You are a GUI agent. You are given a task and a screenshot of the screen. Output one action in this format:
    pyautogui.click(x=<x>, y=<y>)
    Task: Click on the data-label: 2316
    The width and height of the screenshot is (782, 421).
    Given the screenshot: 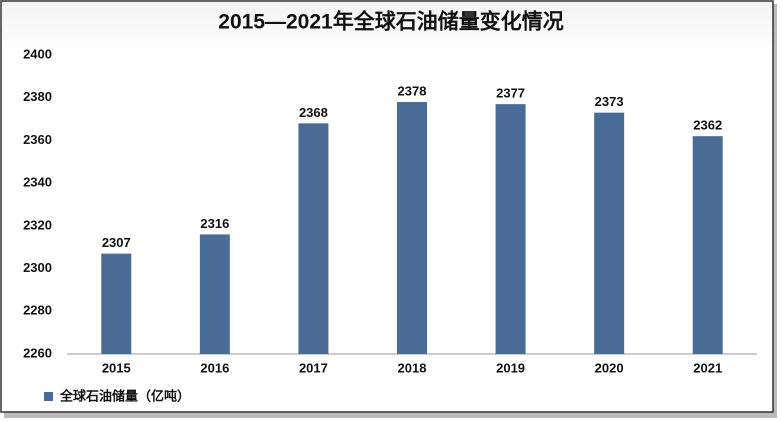 What is the action you would take?
    pyautogui.click(x=214, y=223)
    